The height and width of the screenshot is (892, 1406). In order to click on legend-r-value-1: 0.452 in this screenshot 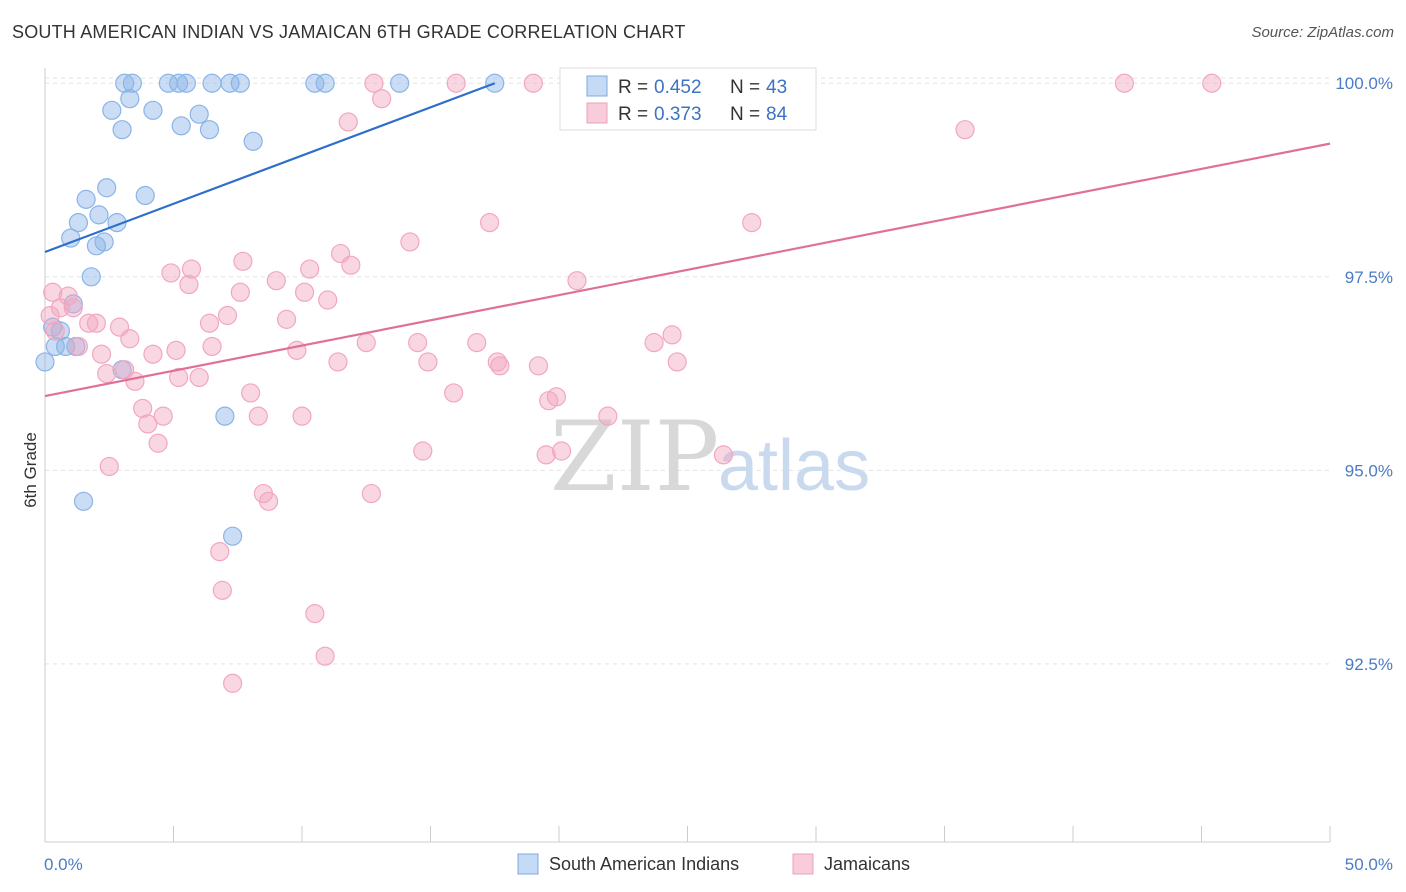, I will do `click(678, 87)`.